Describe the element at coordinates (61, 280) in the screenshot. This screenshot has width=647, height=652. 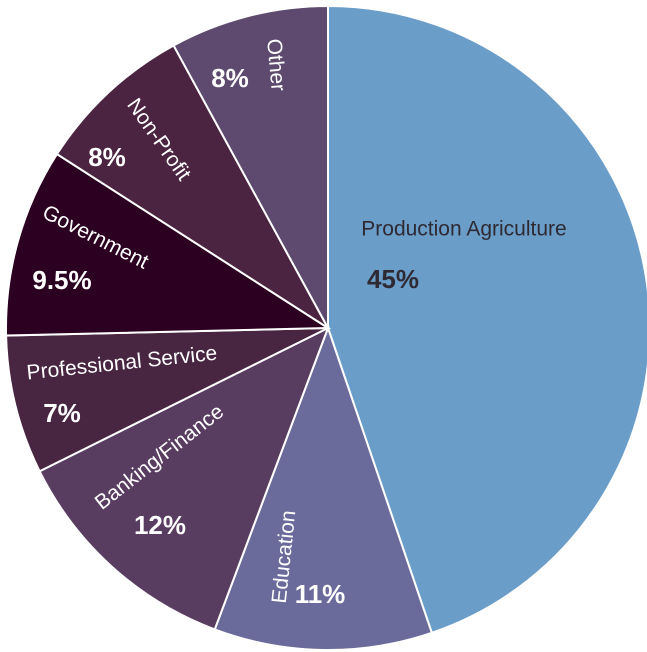
I see `slice-value-government: 9.5%` at that location.